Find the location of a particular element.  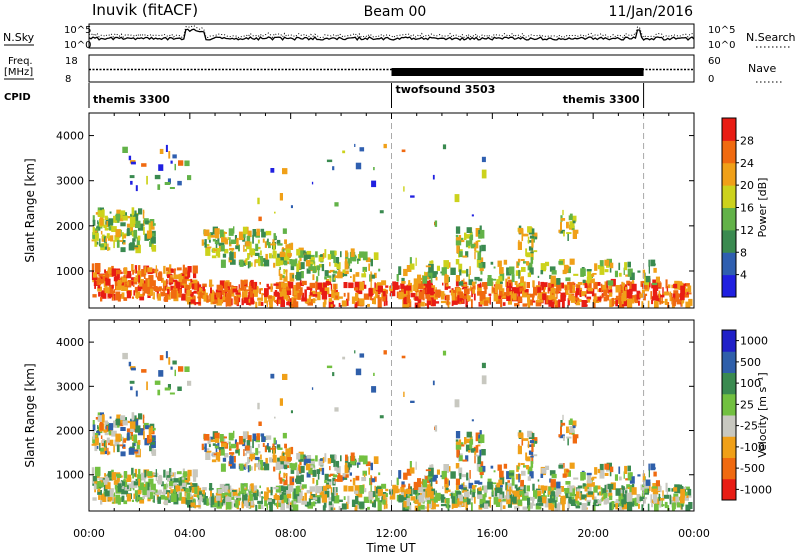

colorbar-tick-label: 100 is located at coordinates (750, 383).